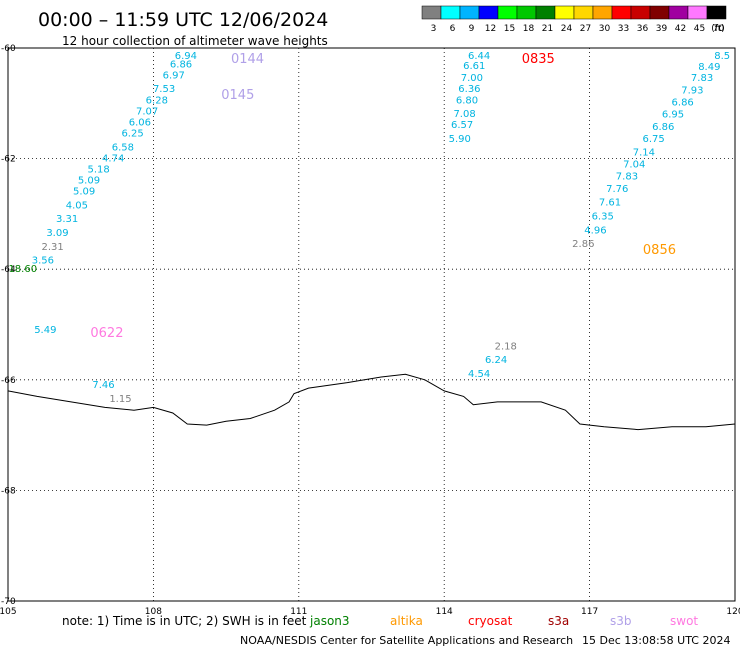 The height and width of the screenshot is (650, 740). Describe the element at coordinates (621, 621) in the screenshot. I see `satellite-s3b: s3b` at that location.